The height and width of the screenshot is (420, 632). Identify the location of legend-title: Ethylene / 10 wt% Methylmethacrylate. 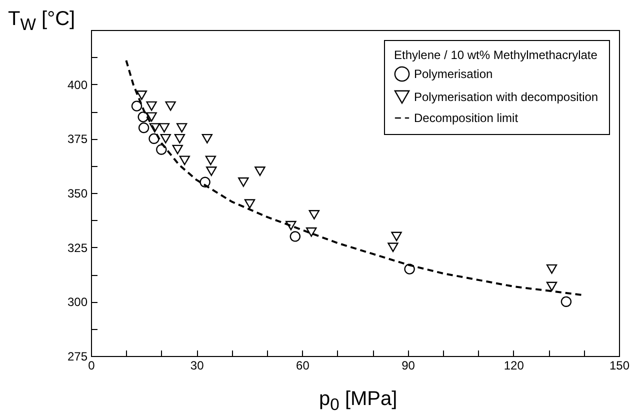
(496, 55).